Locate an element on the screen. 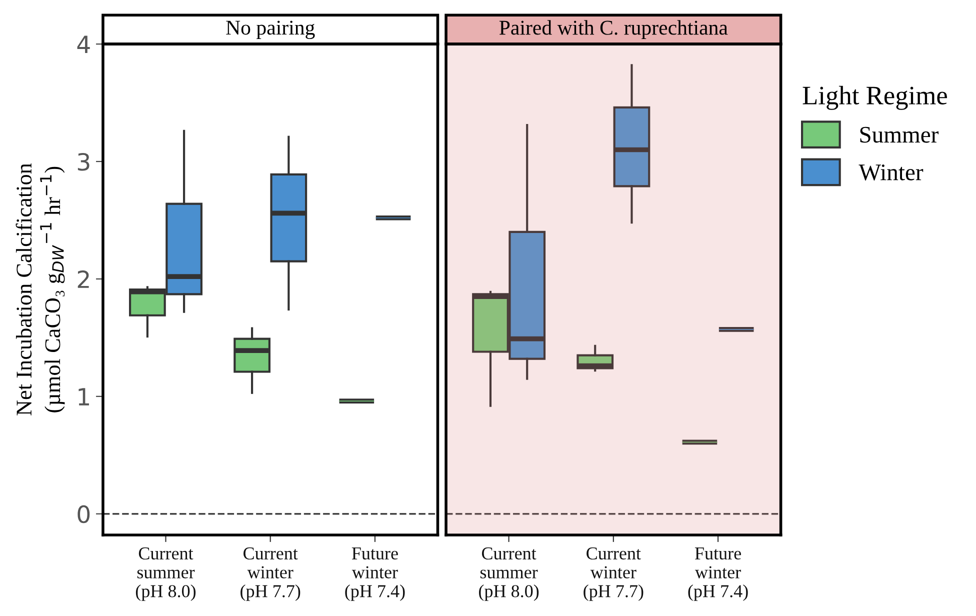 This screenshot has width=976, height=616. y-tick-label: 1 is located at coordinates (83, 397).